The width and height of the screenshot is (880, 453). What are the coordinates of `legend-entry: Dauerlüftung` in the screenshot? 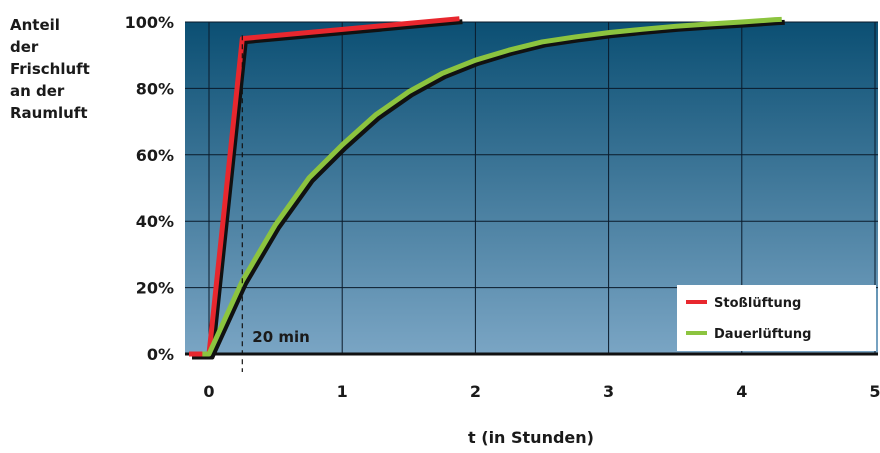 It's located at (762, 334).